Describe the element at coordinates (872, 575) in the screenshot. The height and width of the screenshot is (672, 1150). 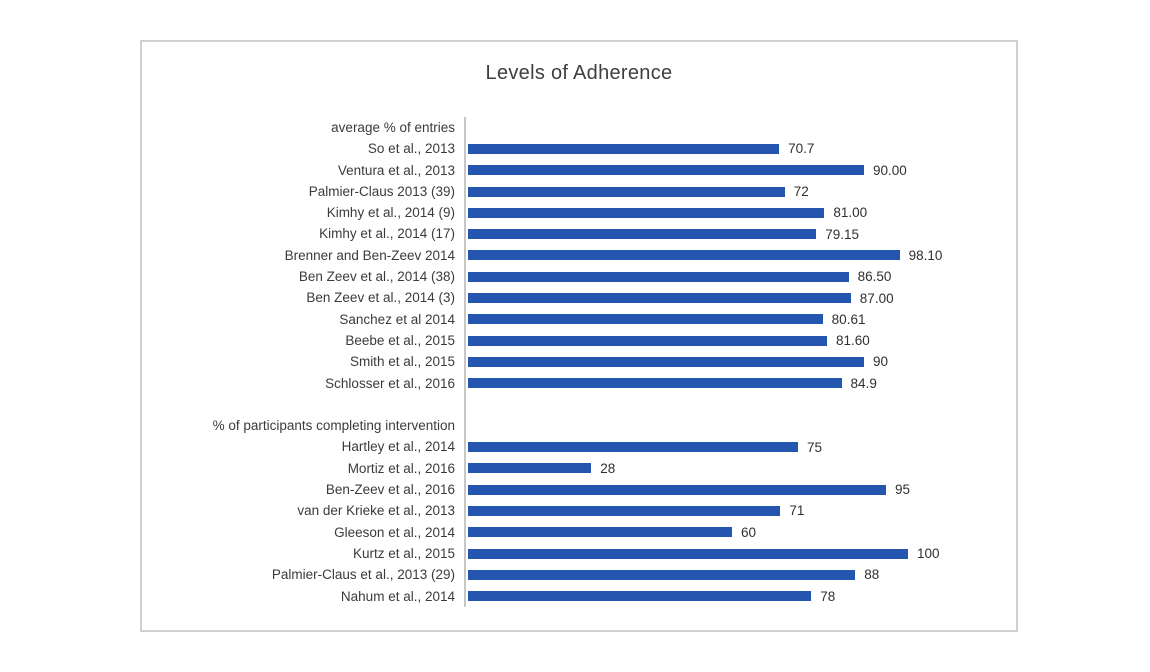
I see `value-label: 88` at that location.